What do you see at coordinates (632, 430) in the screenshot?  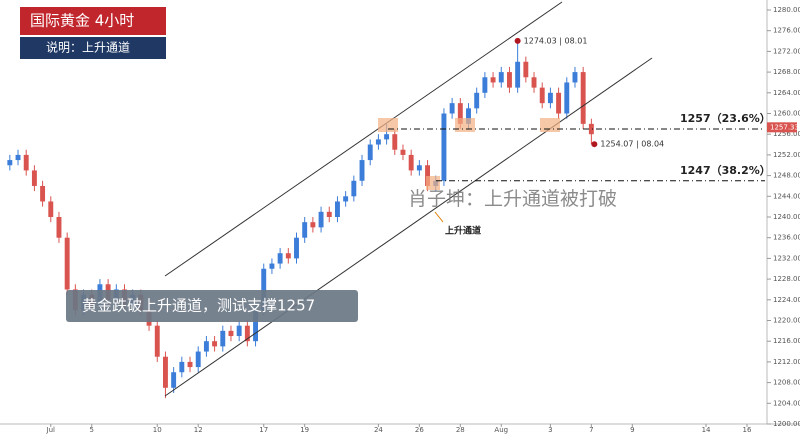 I see `x-tick-label: 9` at bounding box center [632, 430].